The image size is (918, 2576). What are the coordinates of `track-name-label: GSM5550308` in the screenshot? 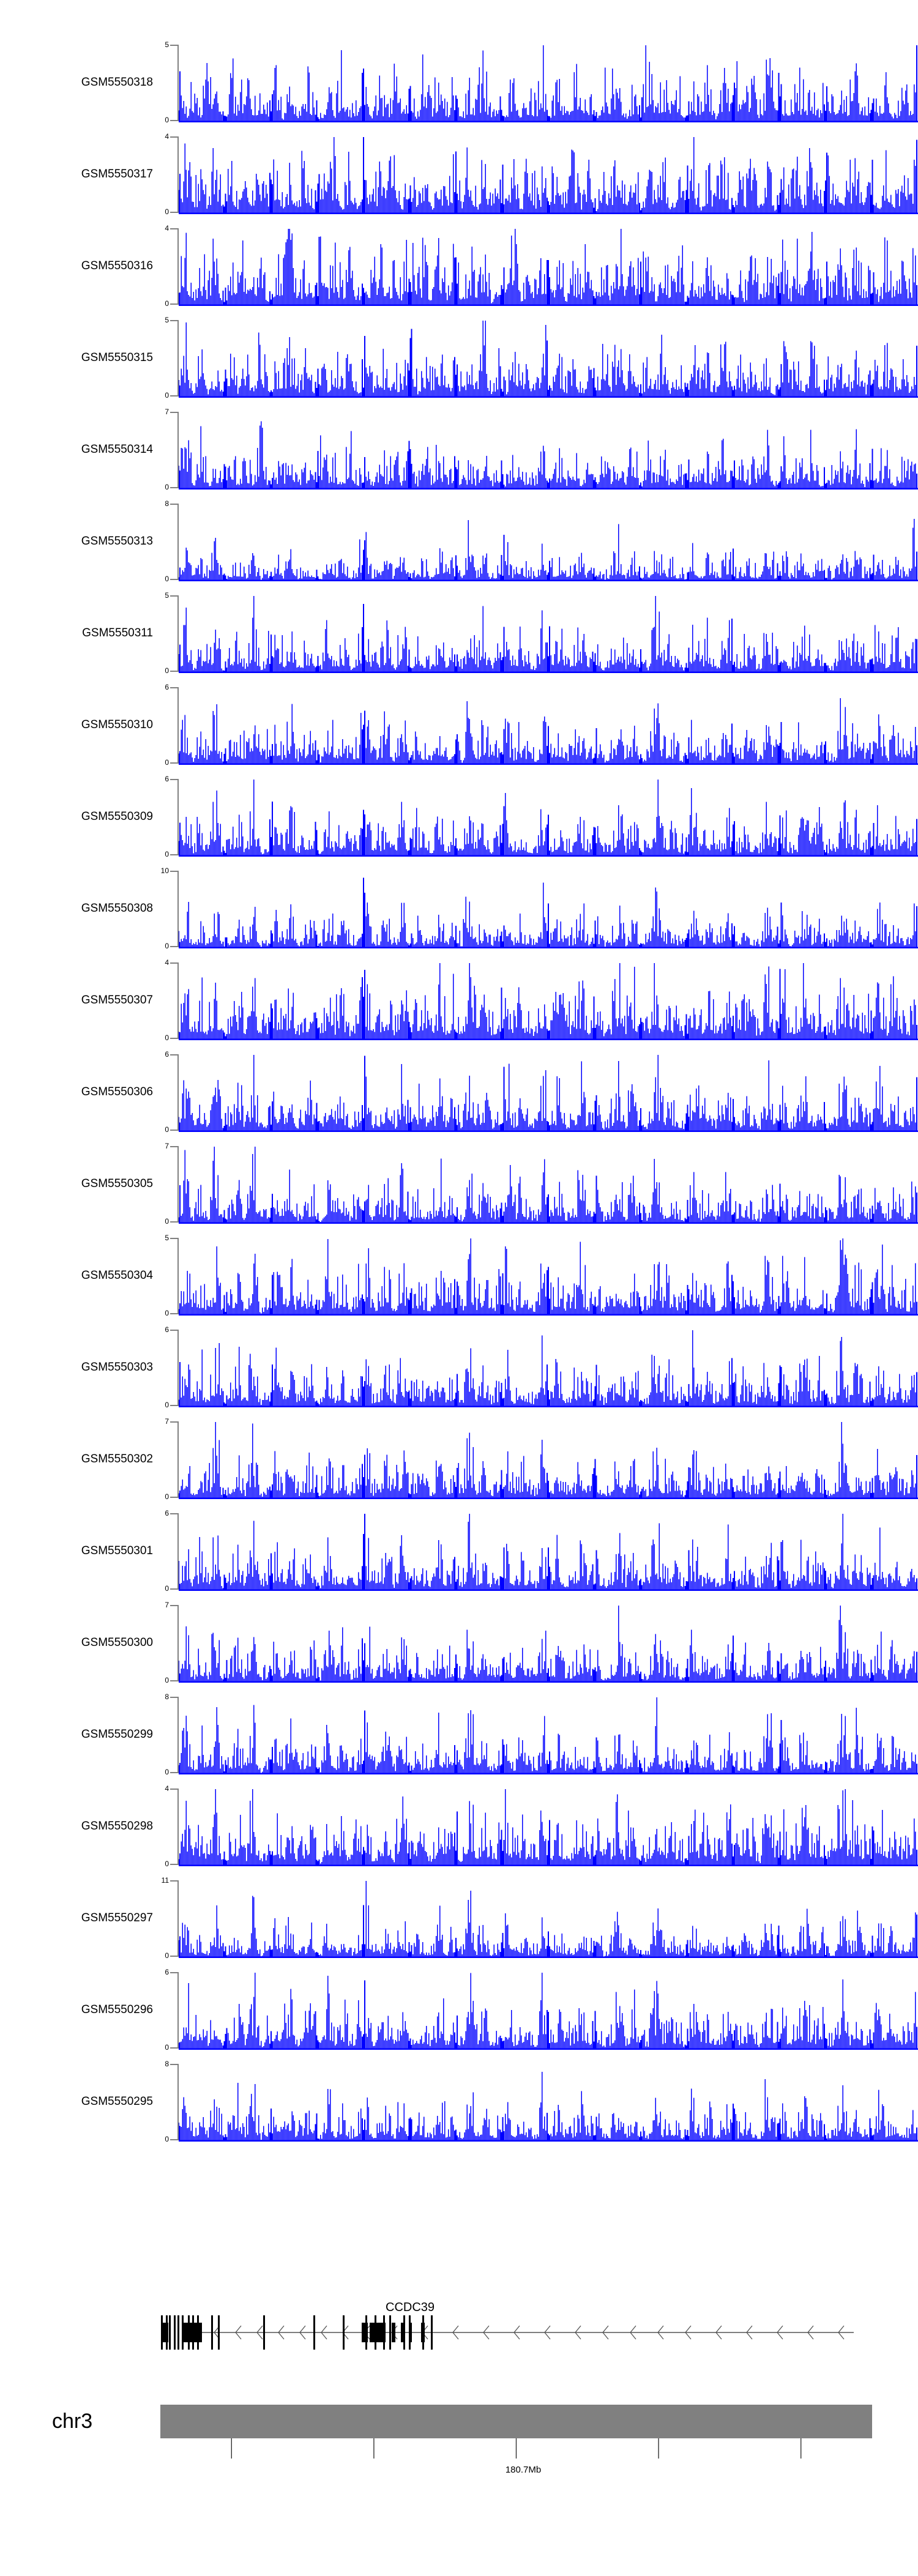 It's located at (117, 909).